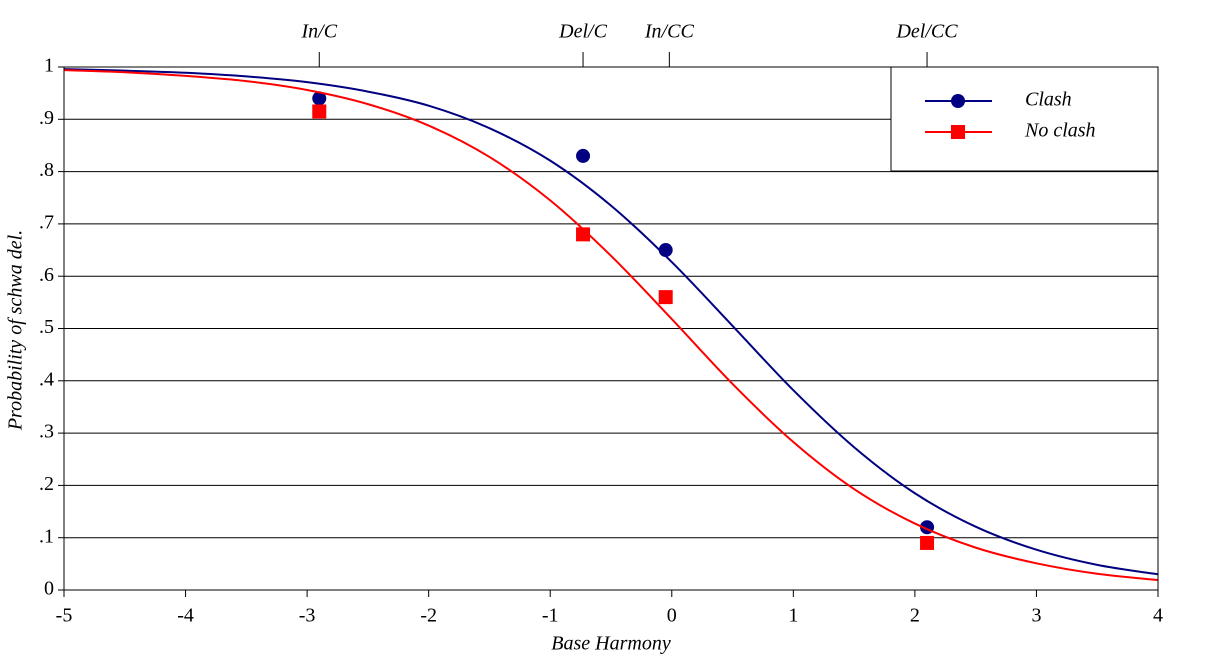  I want to click on legend-label: Clash, so click(1048, 100).